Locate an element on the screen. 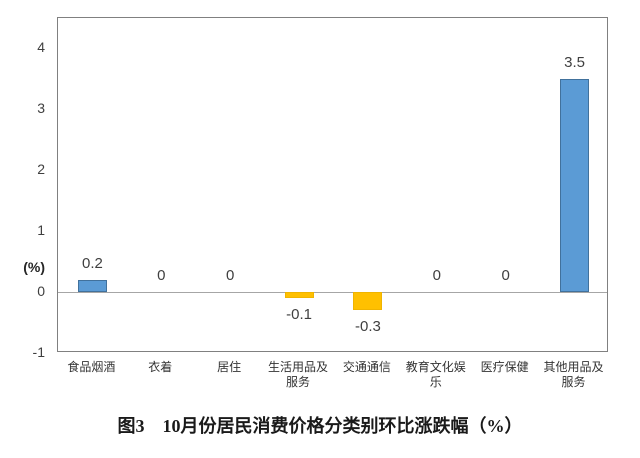 Image resolution: width=640 pixels, height=458 pixels. y-tick-label: 4 is located at coordinates (41, 47).